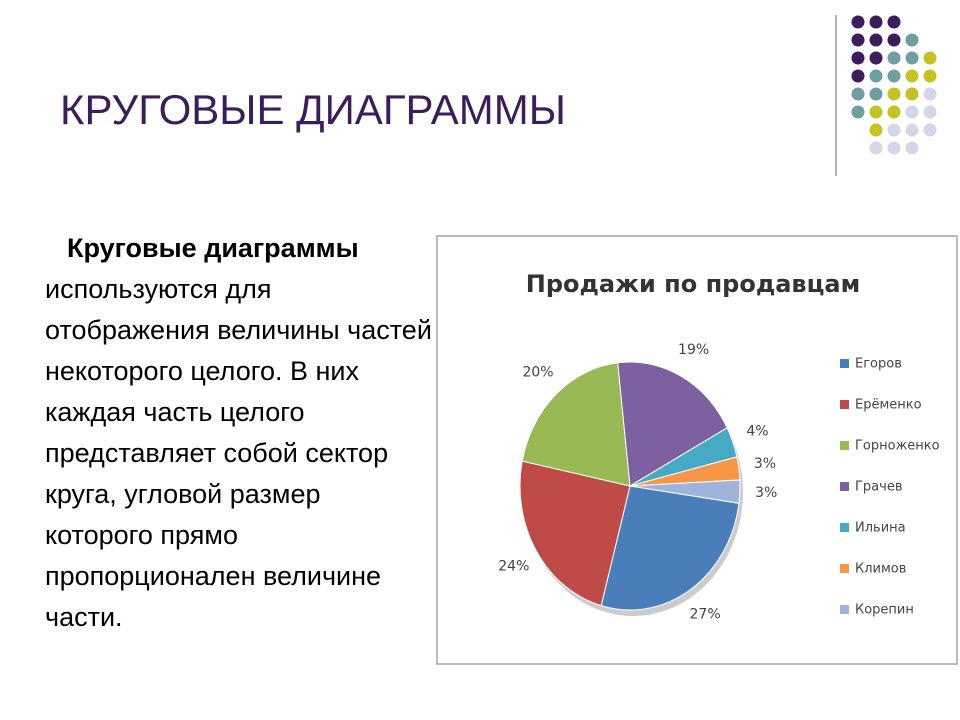  Describe the element at coordinates (884, 610) in the screenshot. I see `legend-label: Корепин` at that location.